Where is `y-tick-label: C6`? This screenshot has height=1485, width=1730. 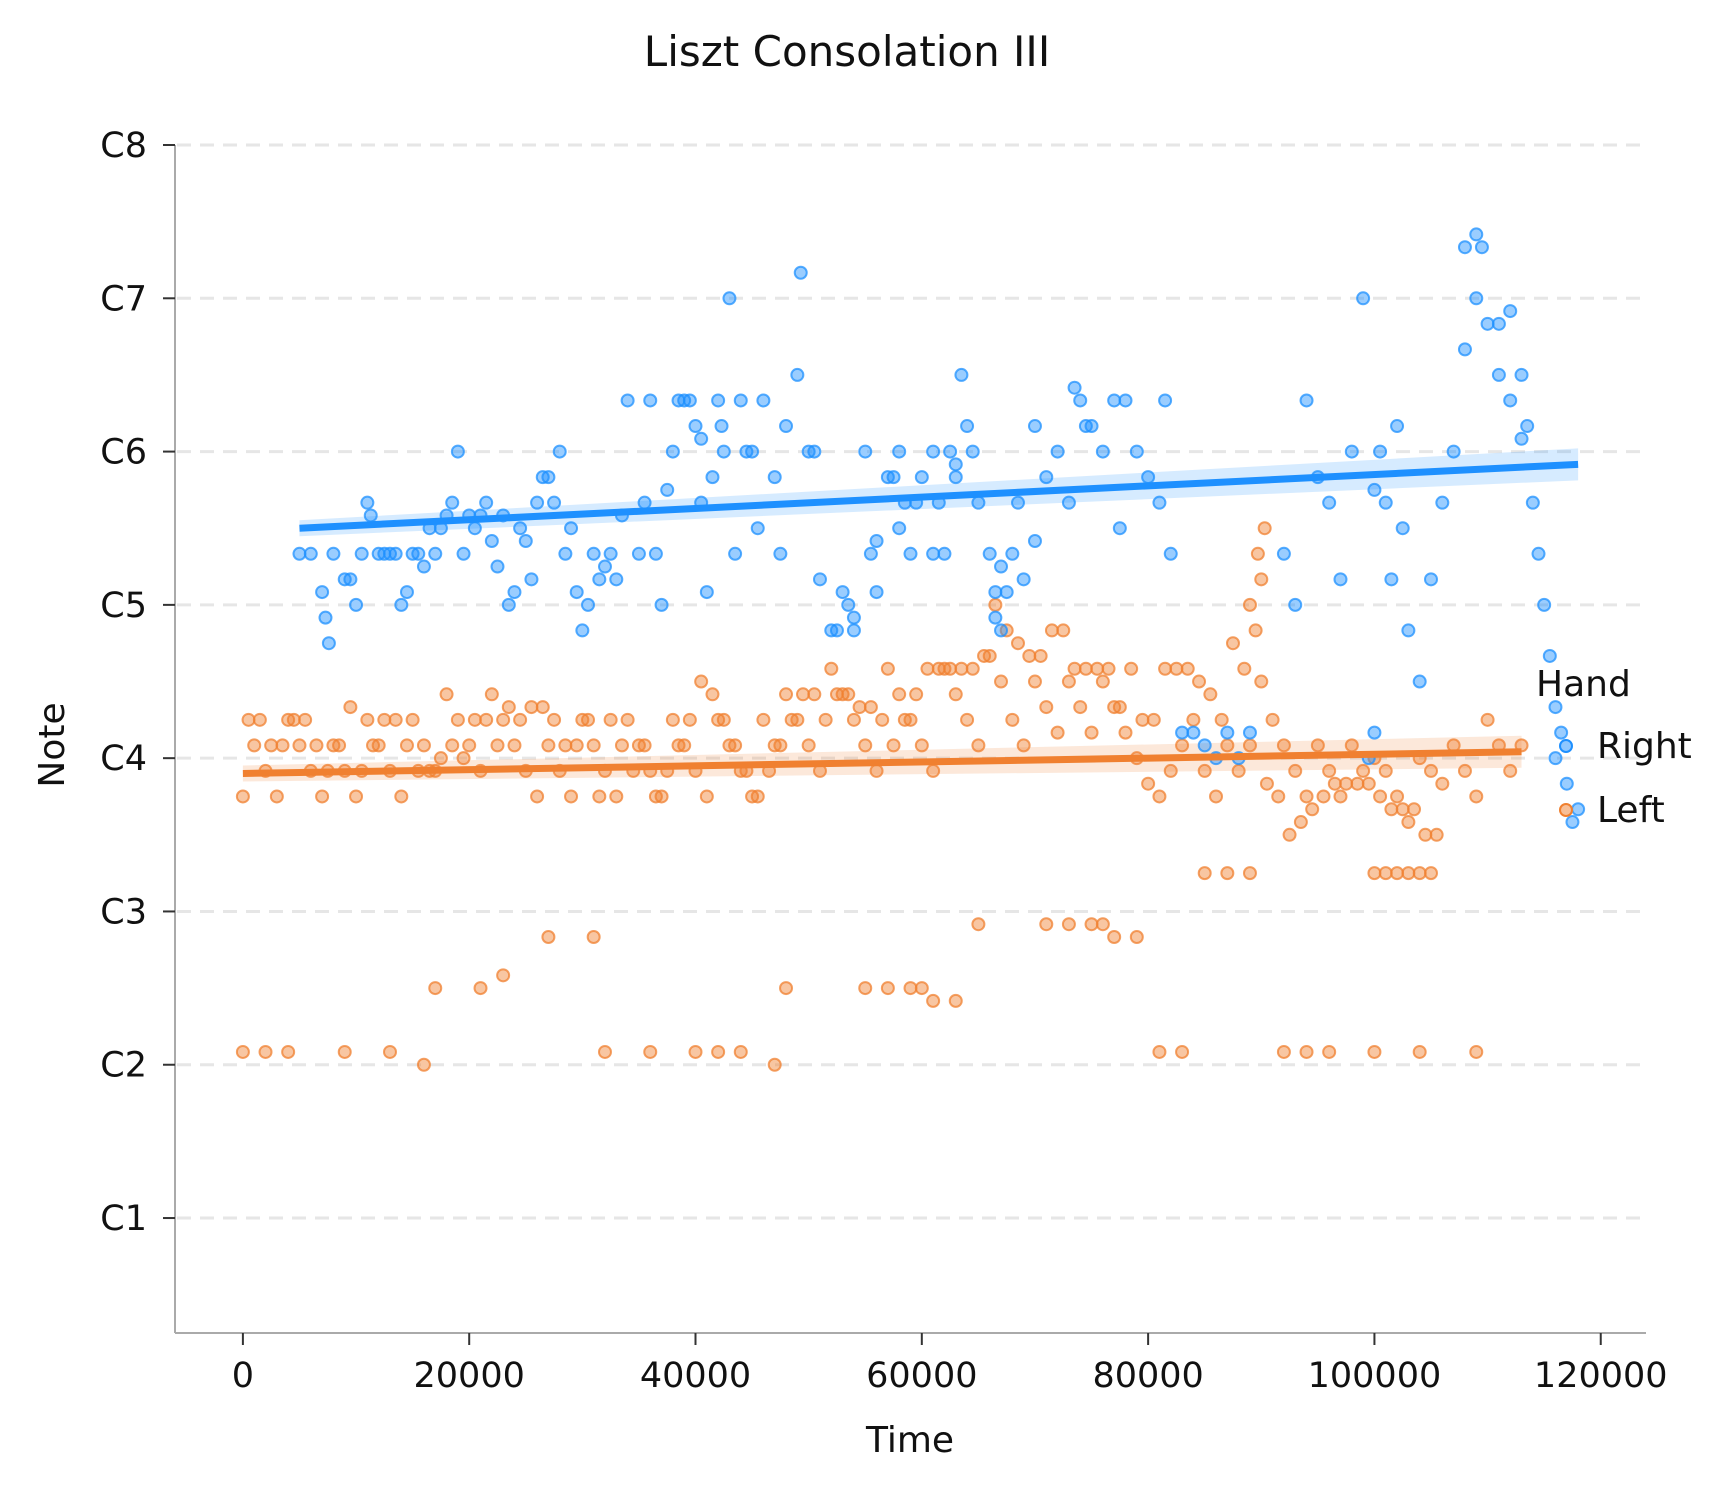
y-tick-label: C6 is located at coordinates (123, 453).